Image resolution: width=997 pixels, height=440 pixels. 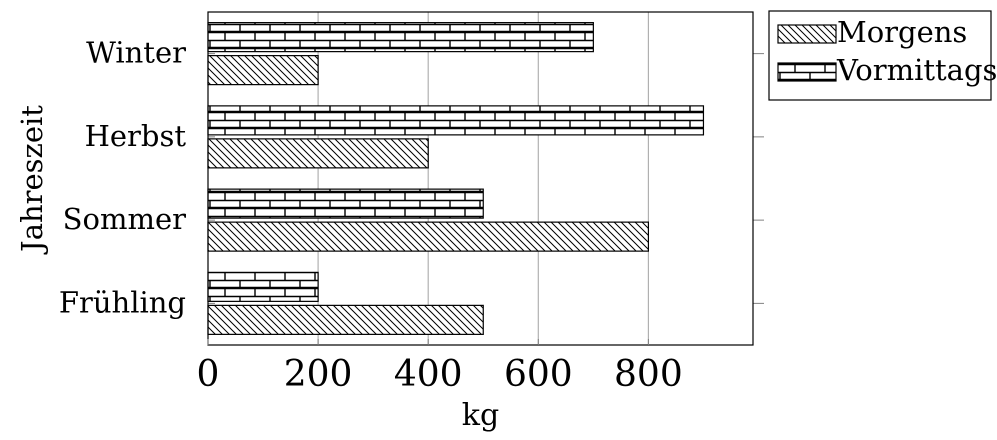 I want to click on x-axis-title: kg, so click(x=480, y=415).